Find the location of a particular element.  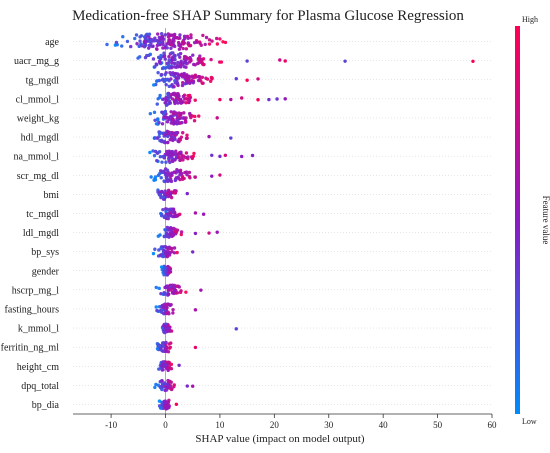

feature-label: weight_kg is located at coordinates (38, 118).